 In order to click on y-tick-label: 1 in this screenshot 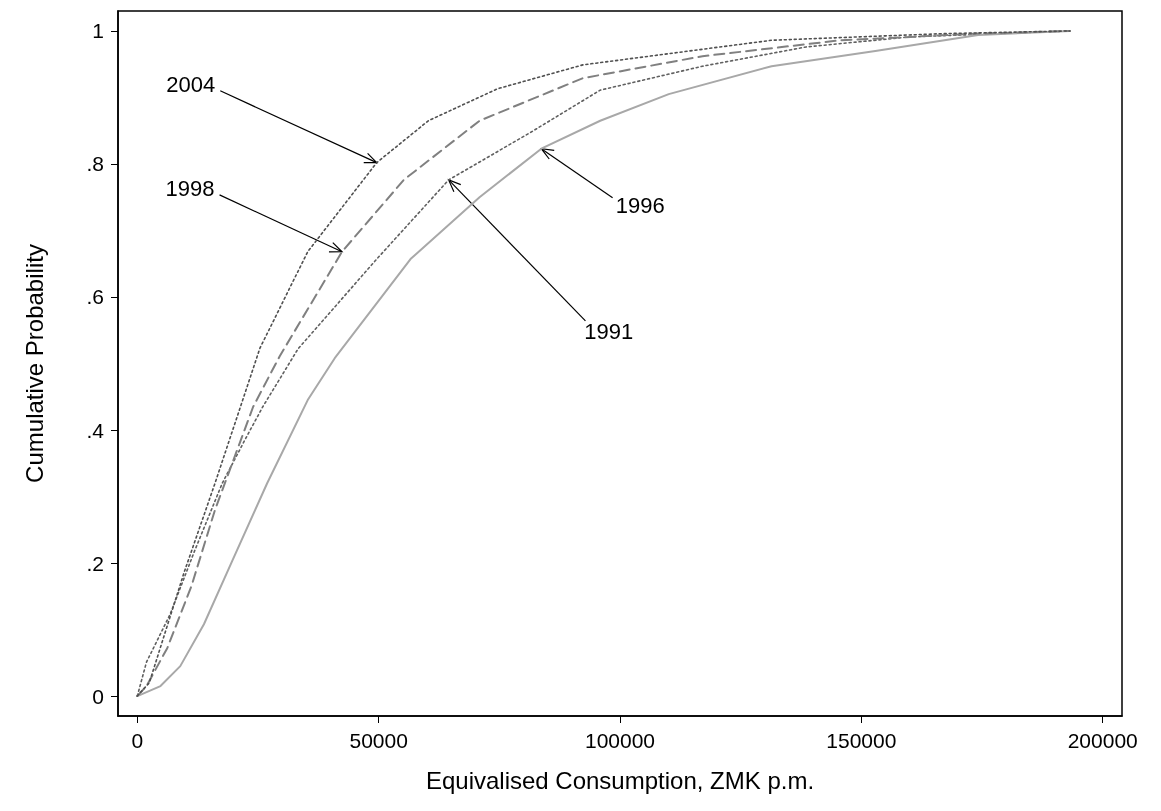, I will do `click(98, 31)`.